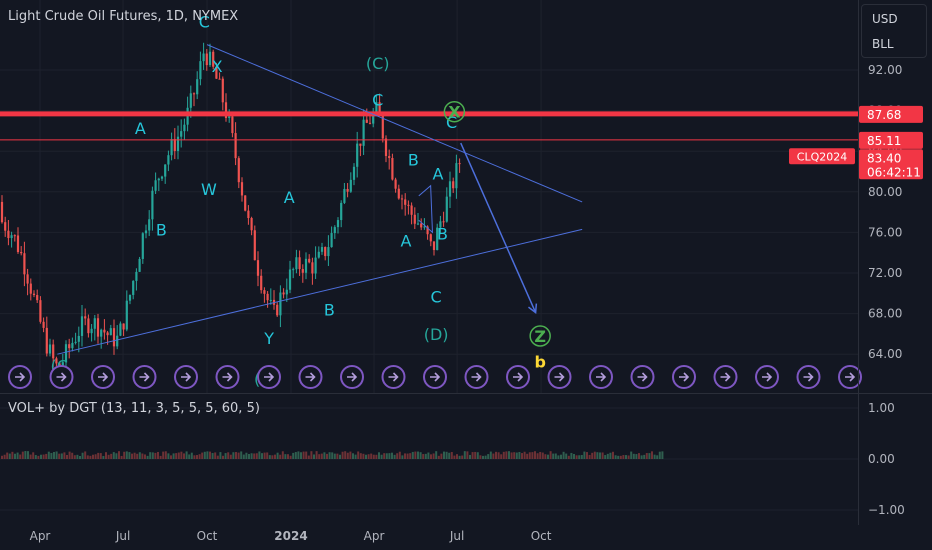  Describe the element at coordinates (885, 19) in the screenshot. I see `currency-label: USD` at that location.